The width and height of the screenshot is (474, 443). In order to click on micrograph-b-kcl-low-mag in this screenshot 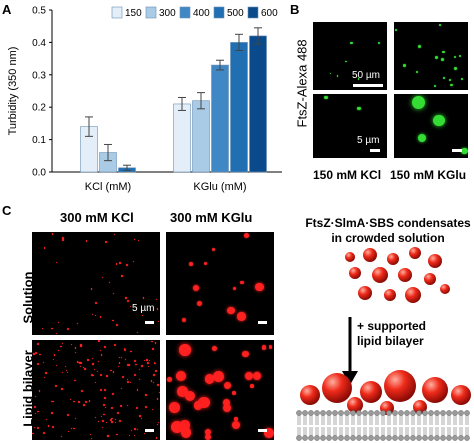, I will do `click(350, 56)`.